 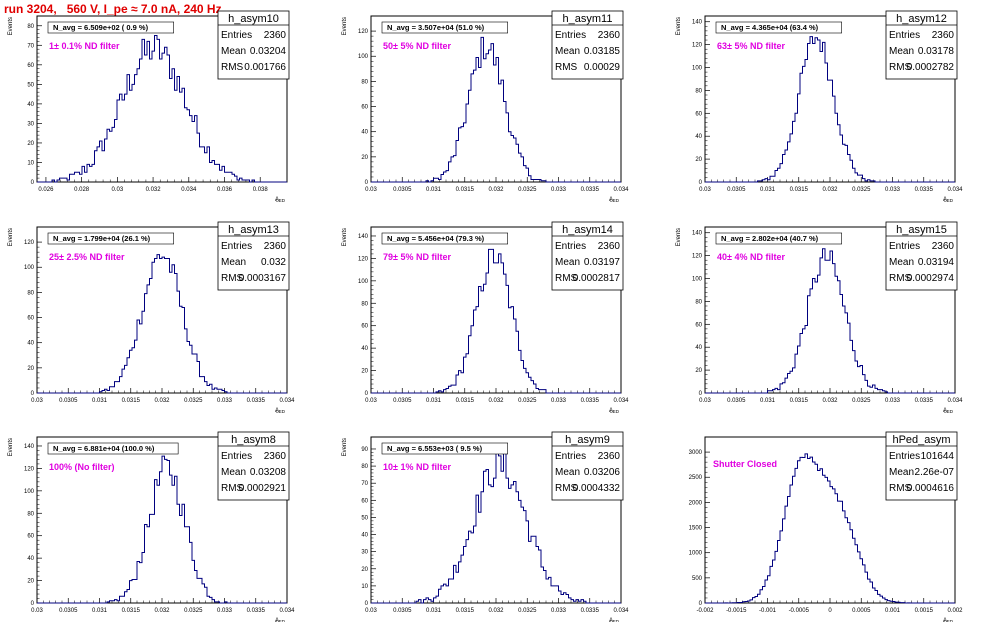 I want to click on stats-value: 0.03206, so click(x=602, y=472).